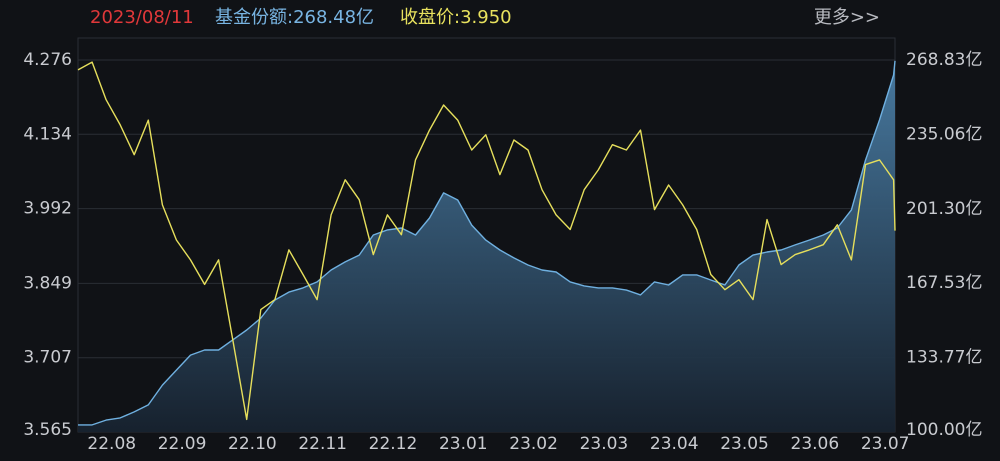  I want to click on y2-tick-label: 100.00亿, so click(944, 430).